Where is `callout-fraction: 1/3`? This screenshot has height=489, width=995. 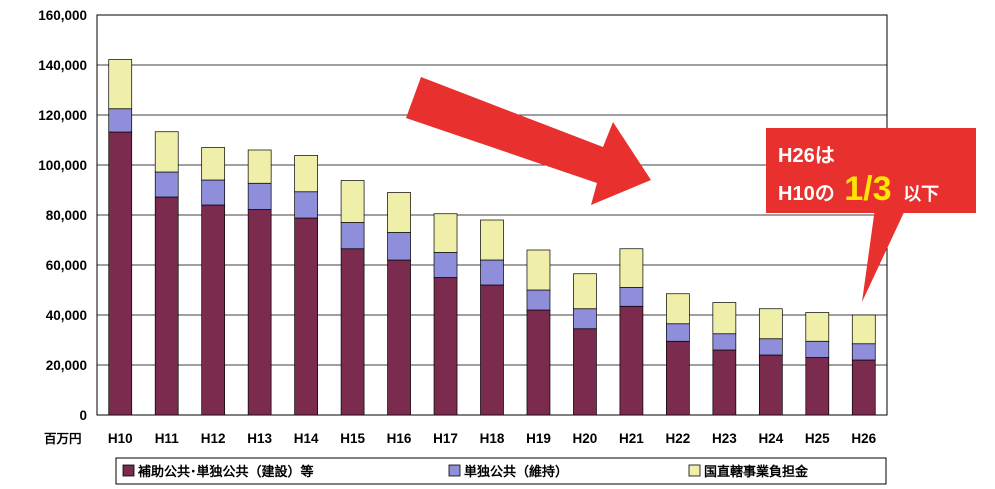 callout-fraction: 1/3 is located at coordinates (867, 189).